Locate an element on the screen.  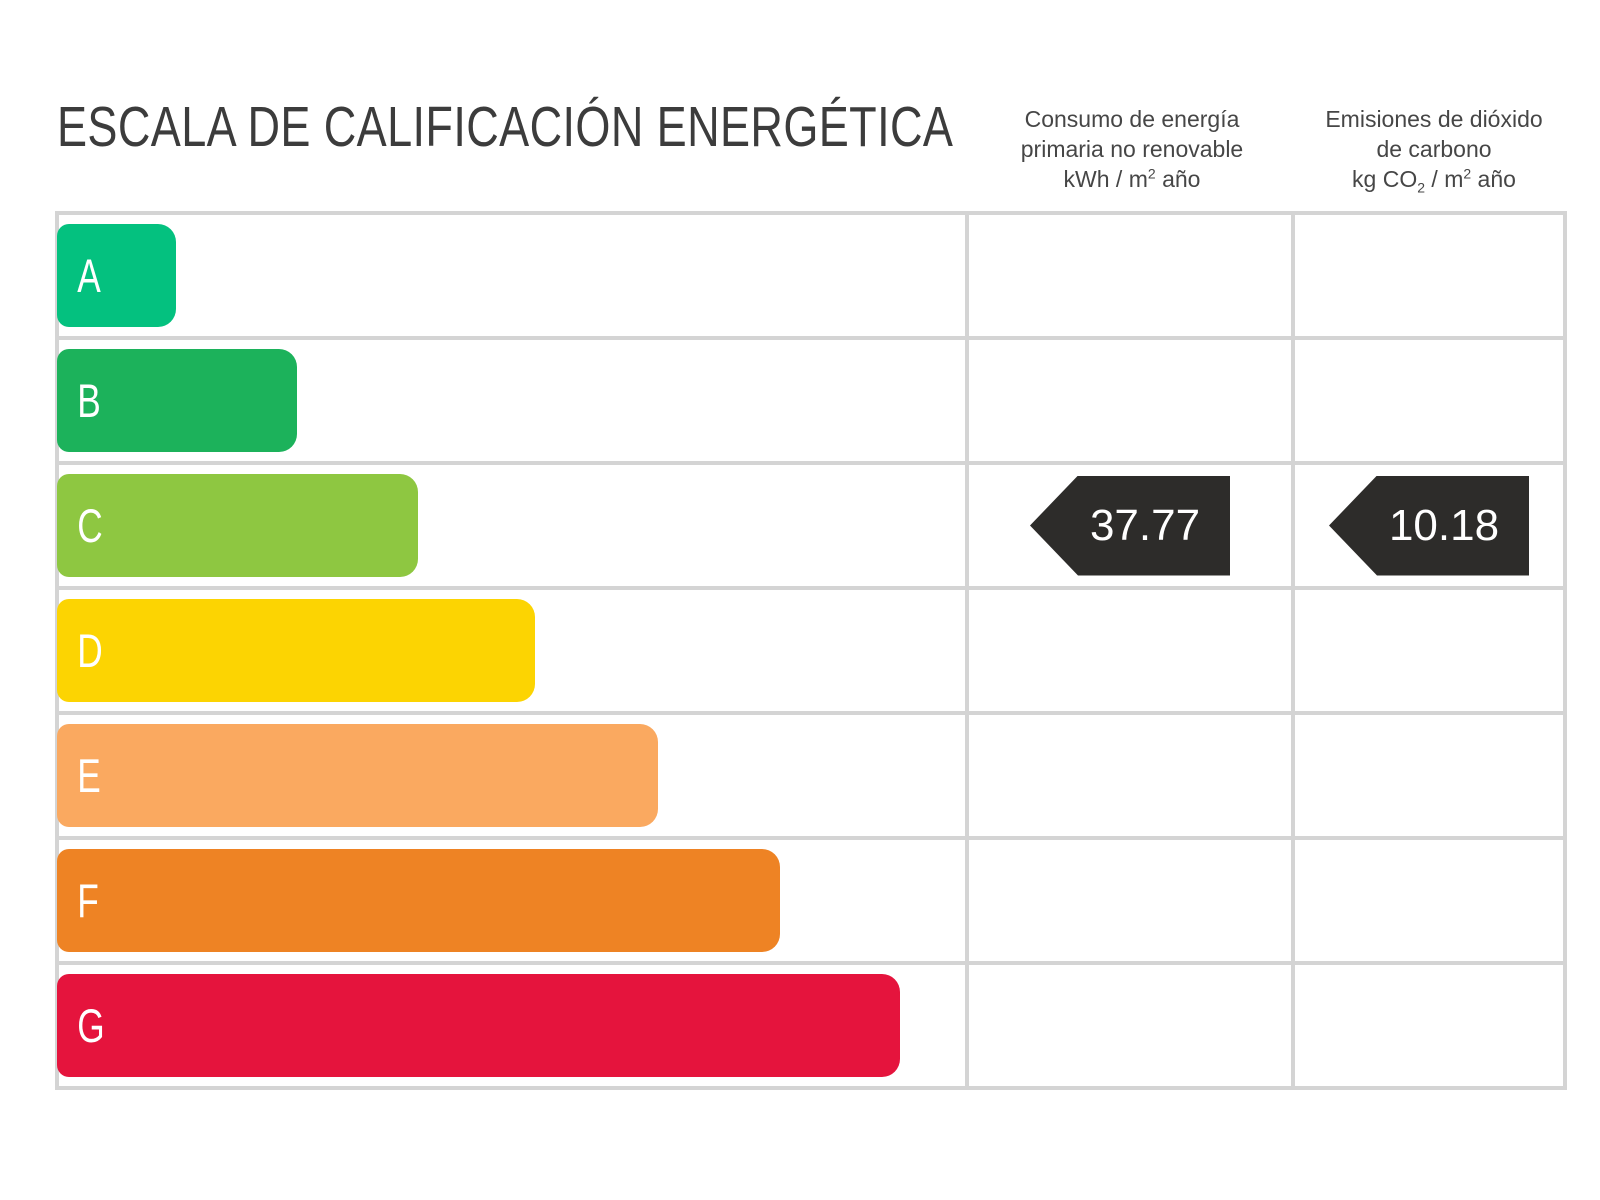
consumo-cell-g is located at coordinates (1130, 1025).